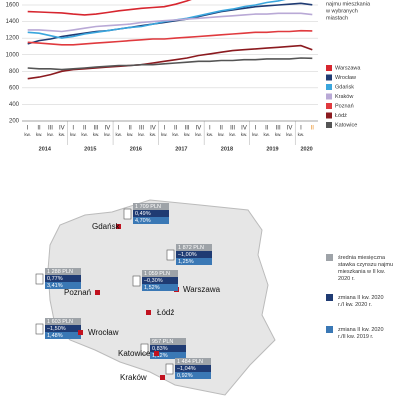 The image size is (400, 400). What do you see at coordinates (14, 88) in the screenshot?
I see `y-tick-label: 600` at bounding box center [14, 88].